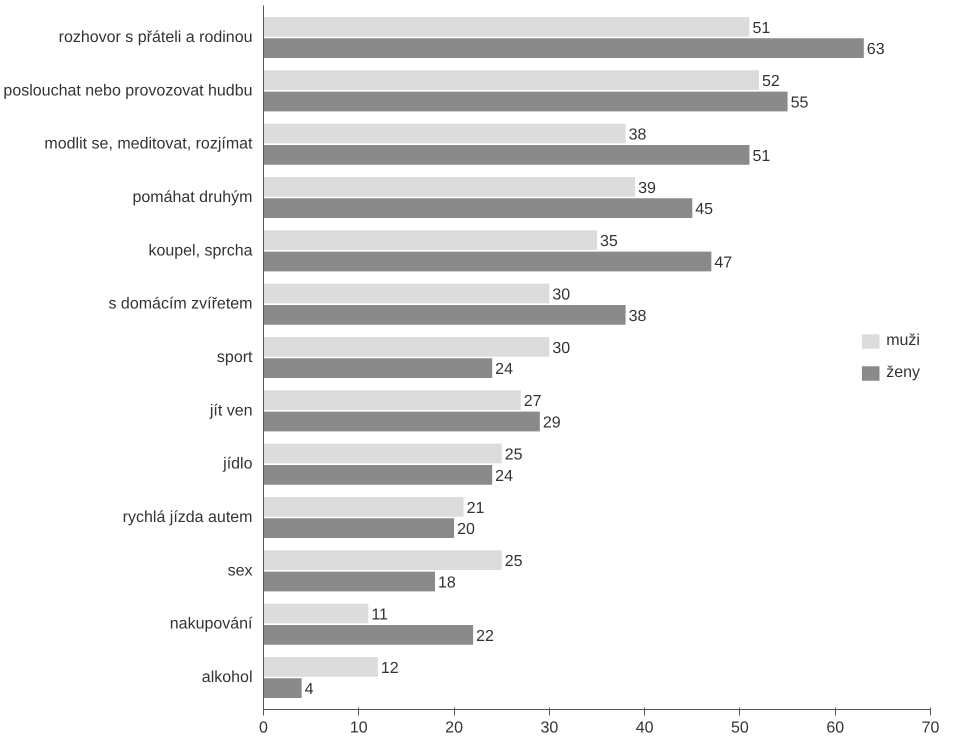 Image resolution: width=959 pixels, height=743 pixels. What do you see at coordinates (127, 91) in the screenshot?
I see `y-tick-label: poslouchat nebo provozovat hudbu` at bounding box center [127, 91].